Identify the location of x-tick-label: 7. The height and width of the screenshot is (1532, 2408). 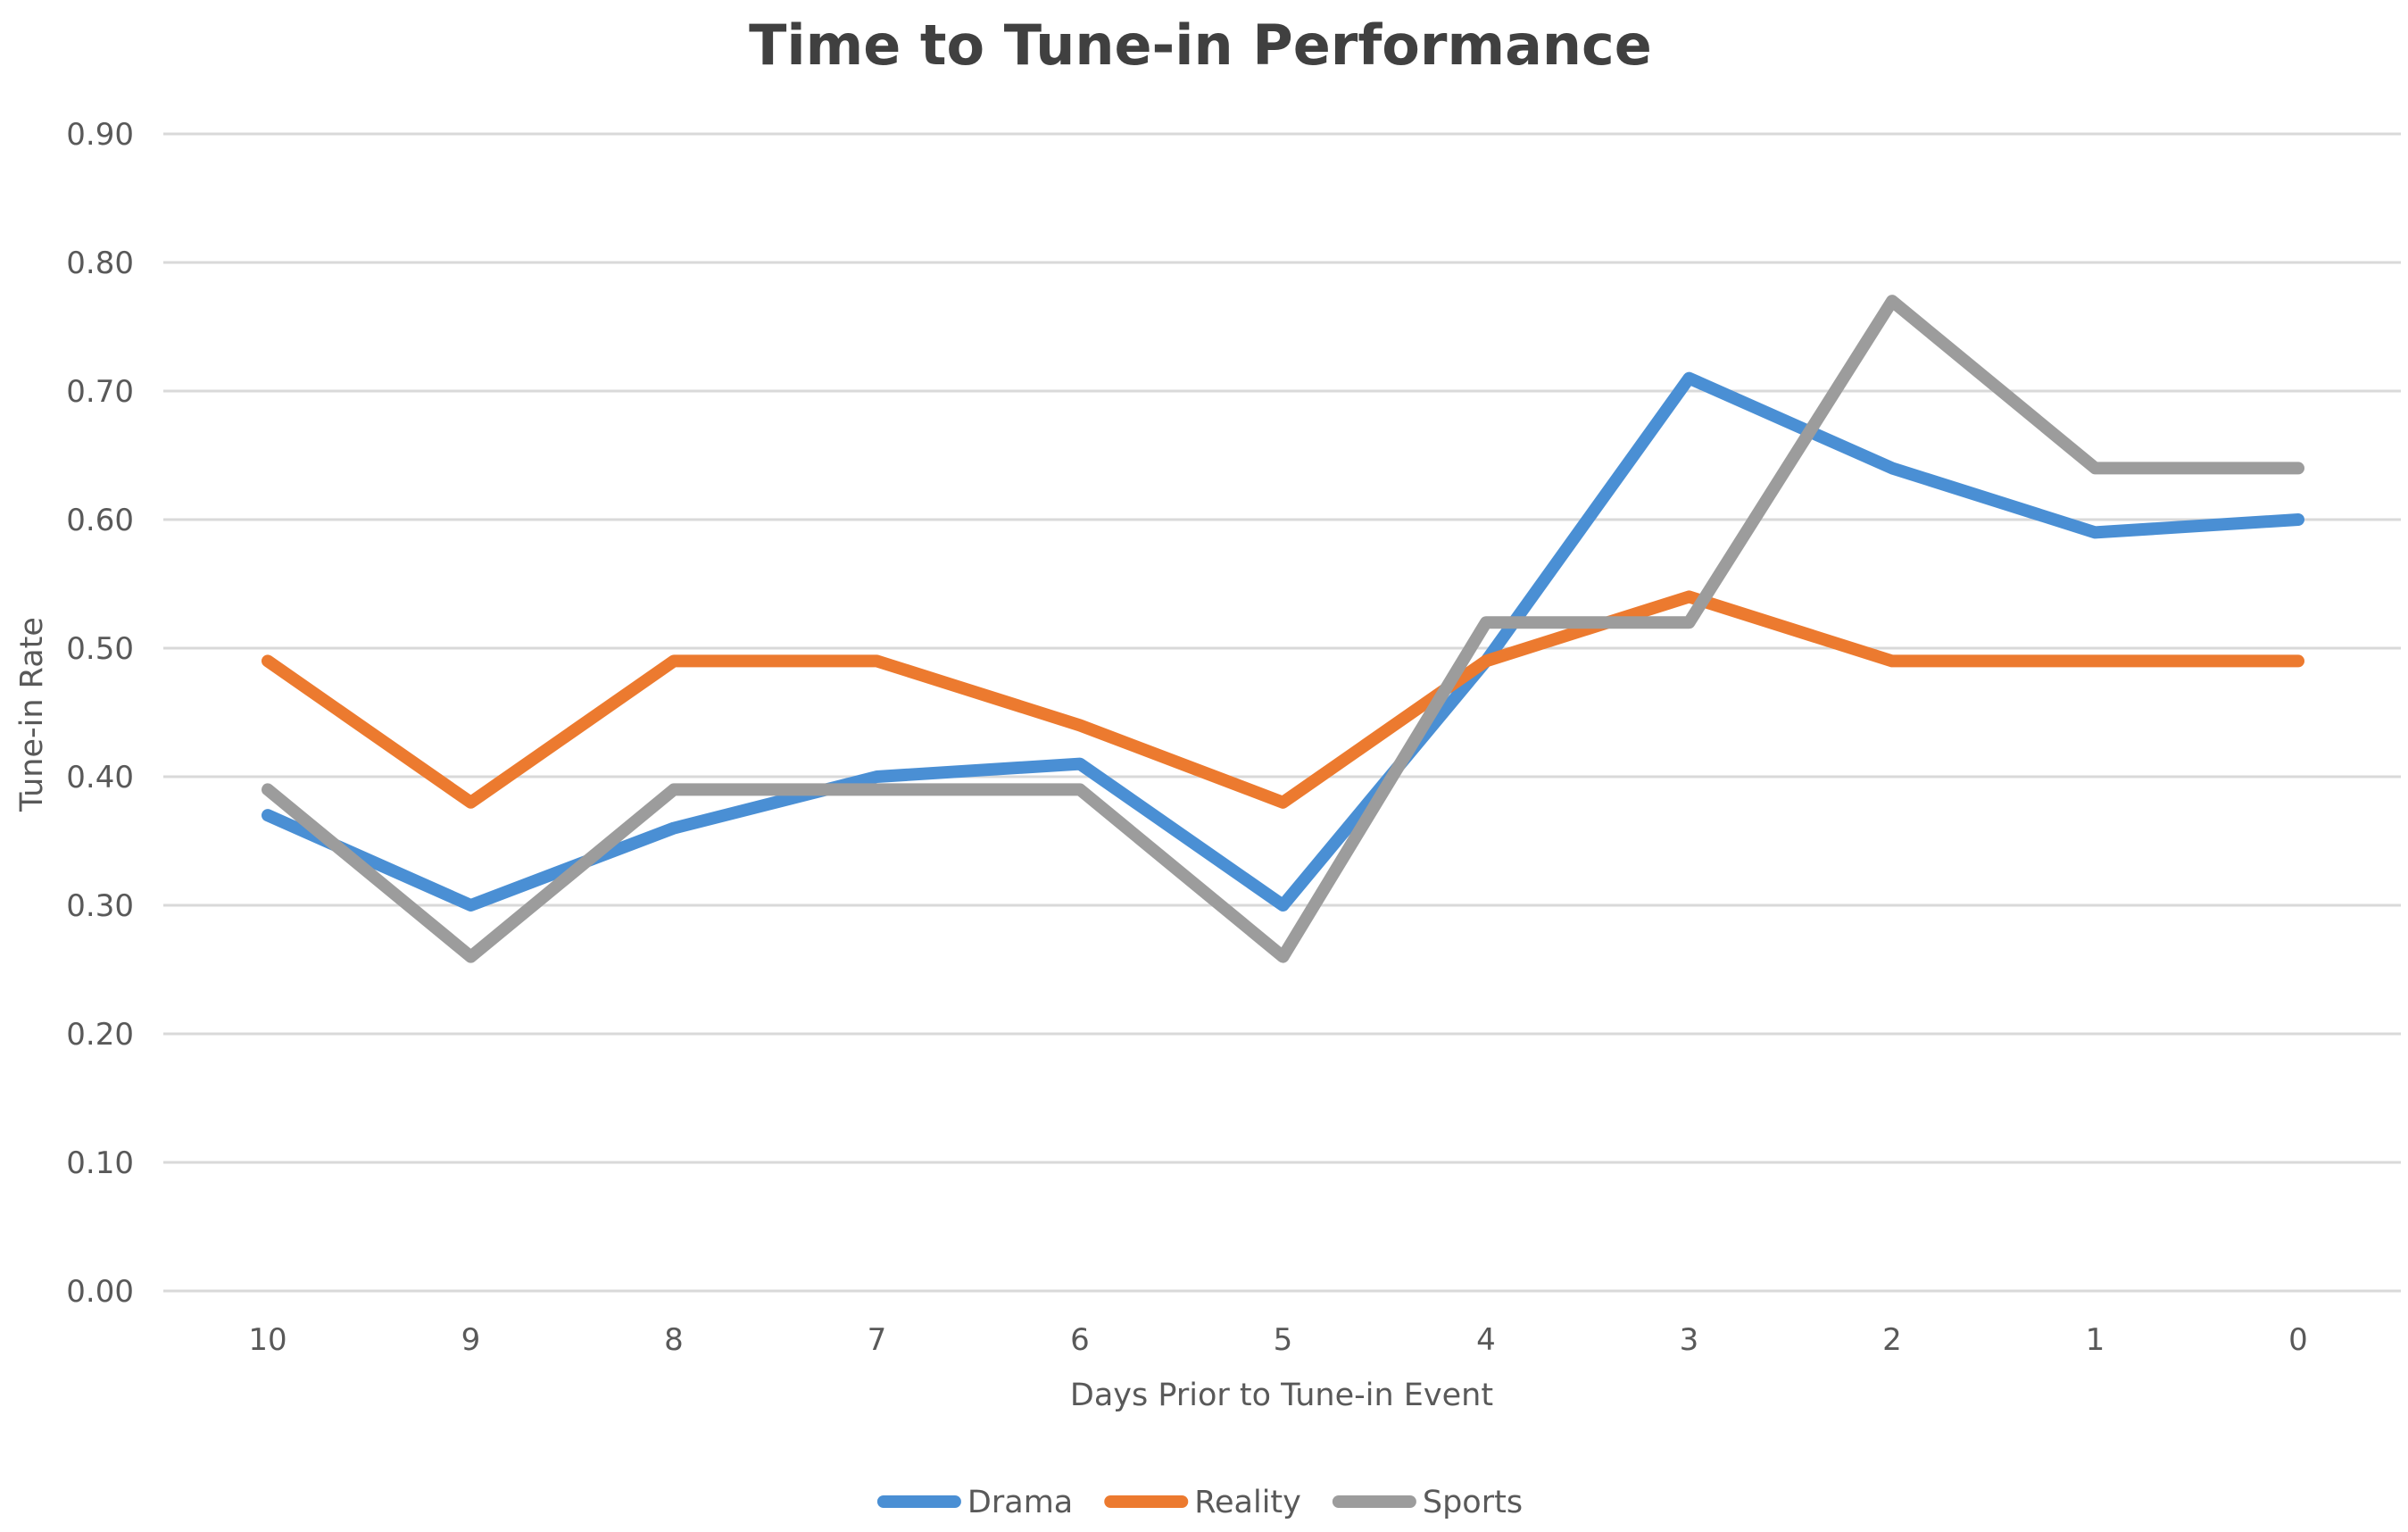
(877, 1340).